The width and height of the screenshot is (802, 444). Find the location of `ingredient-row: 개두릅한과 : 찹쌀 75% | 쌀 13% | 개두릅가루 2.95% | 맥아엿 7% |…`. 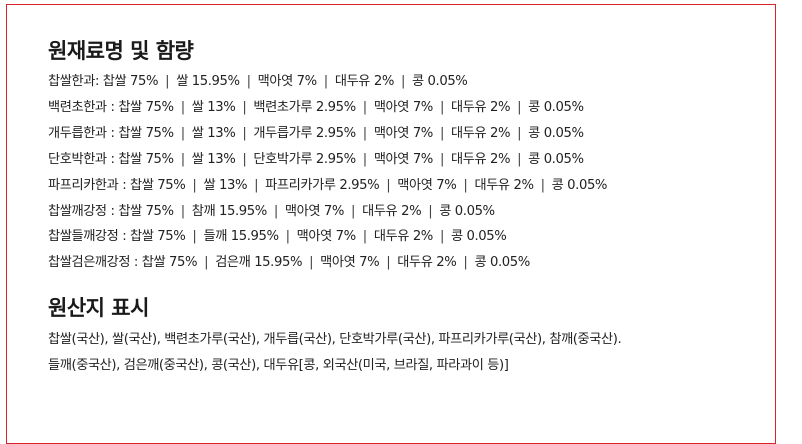

ingredient-row: 개두릅한과 : 찹쌀 75% | 쌀 13% | 개두릅가루 2.95% | 맥아엿 7% |… is located at coordinates (408, 134).